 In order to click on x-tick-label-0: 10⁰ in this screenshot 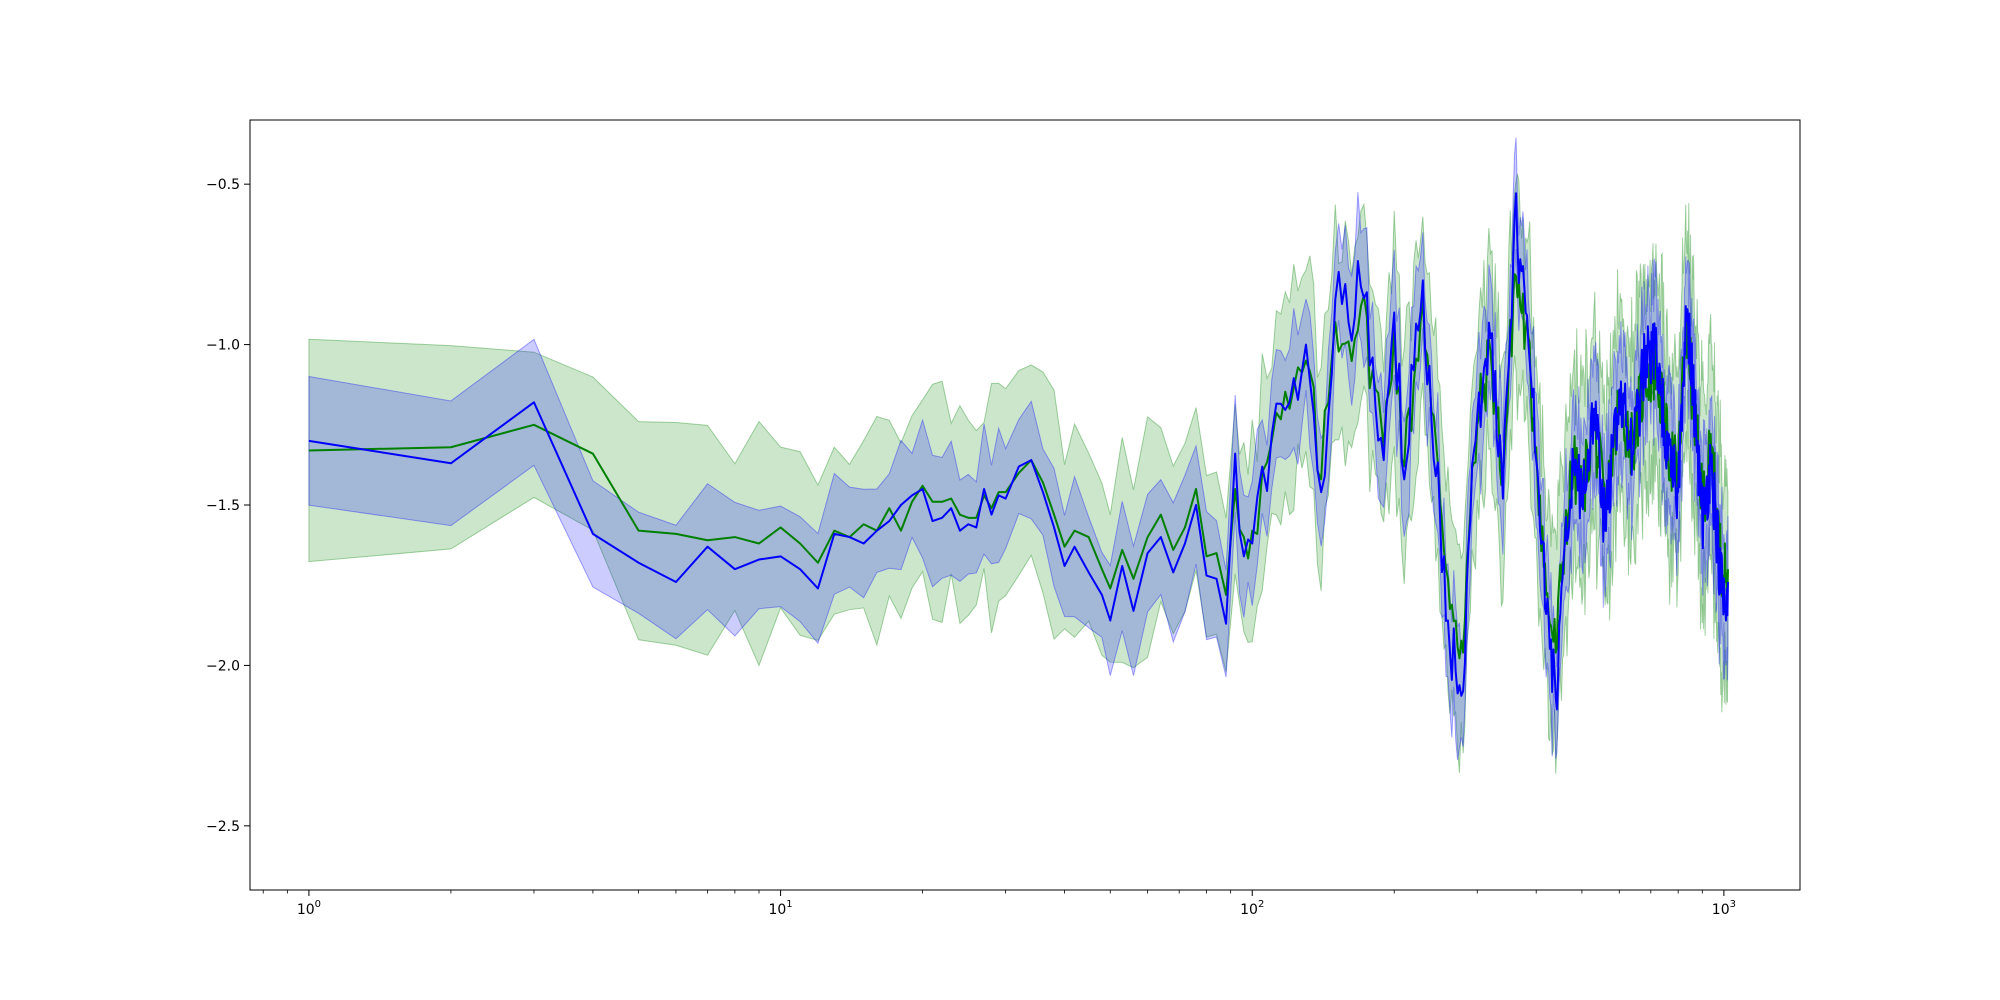, I will do `click(309, 908)`.